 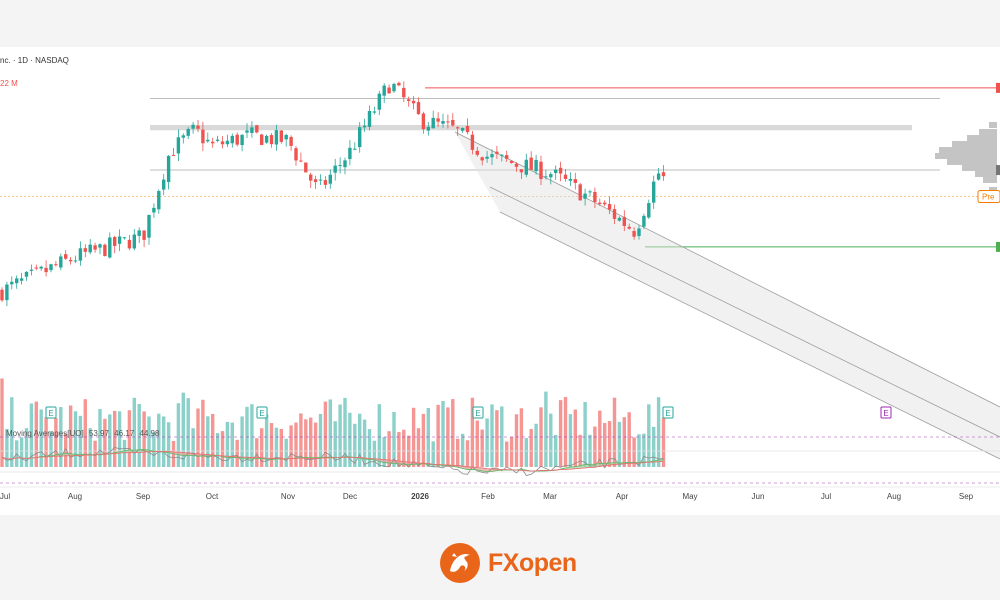 What do you see at coordinates (387, 461) in the screenshot?
I see `osc-ma-fill` at bounding box center [387, 461].